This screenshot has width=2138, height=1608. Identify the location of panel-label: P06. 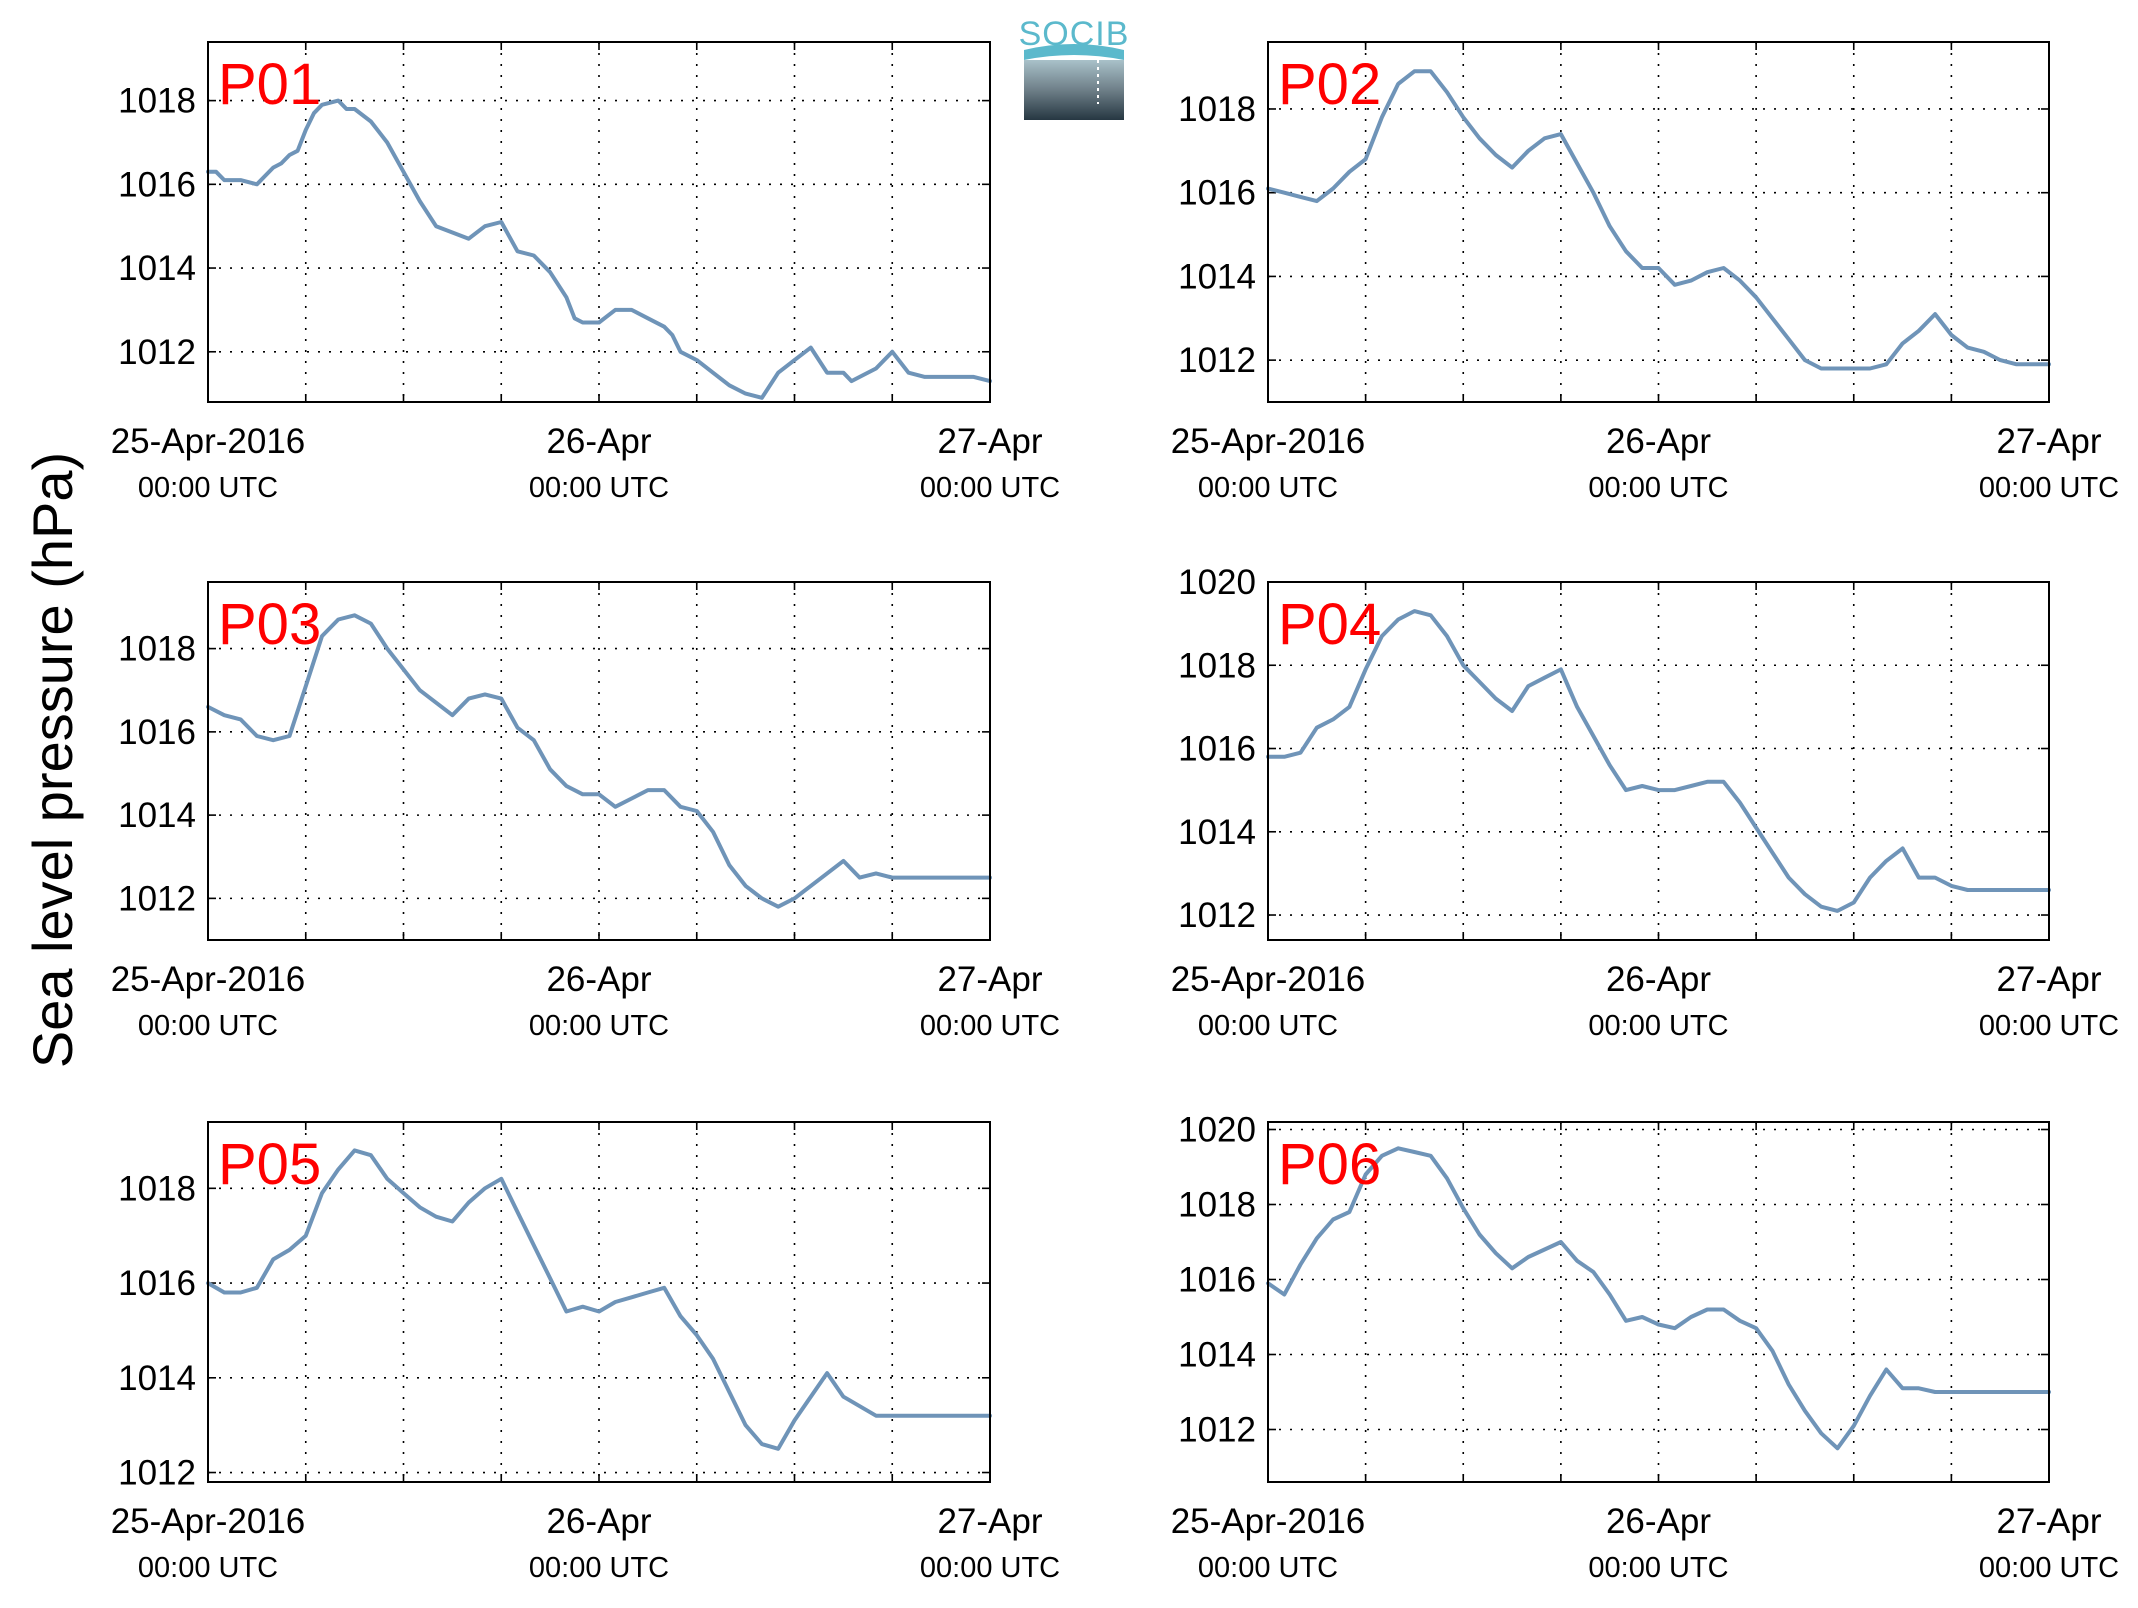
(1329, 1164).